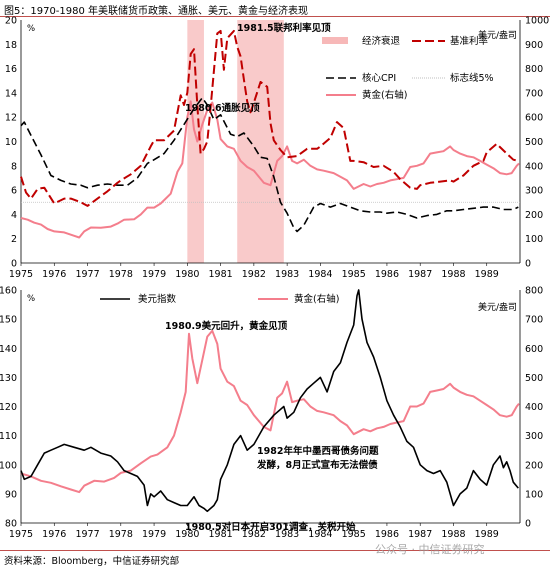  I want to click on y-tick-label: 20, so click(11, 21).